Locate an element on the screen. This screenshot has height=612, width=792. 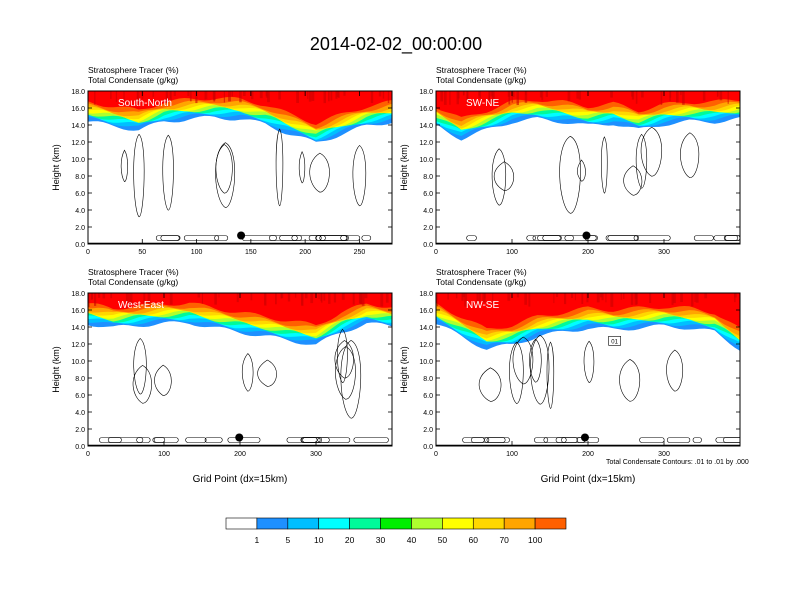
contour-label: 01 is located at coordinates (614, 342).